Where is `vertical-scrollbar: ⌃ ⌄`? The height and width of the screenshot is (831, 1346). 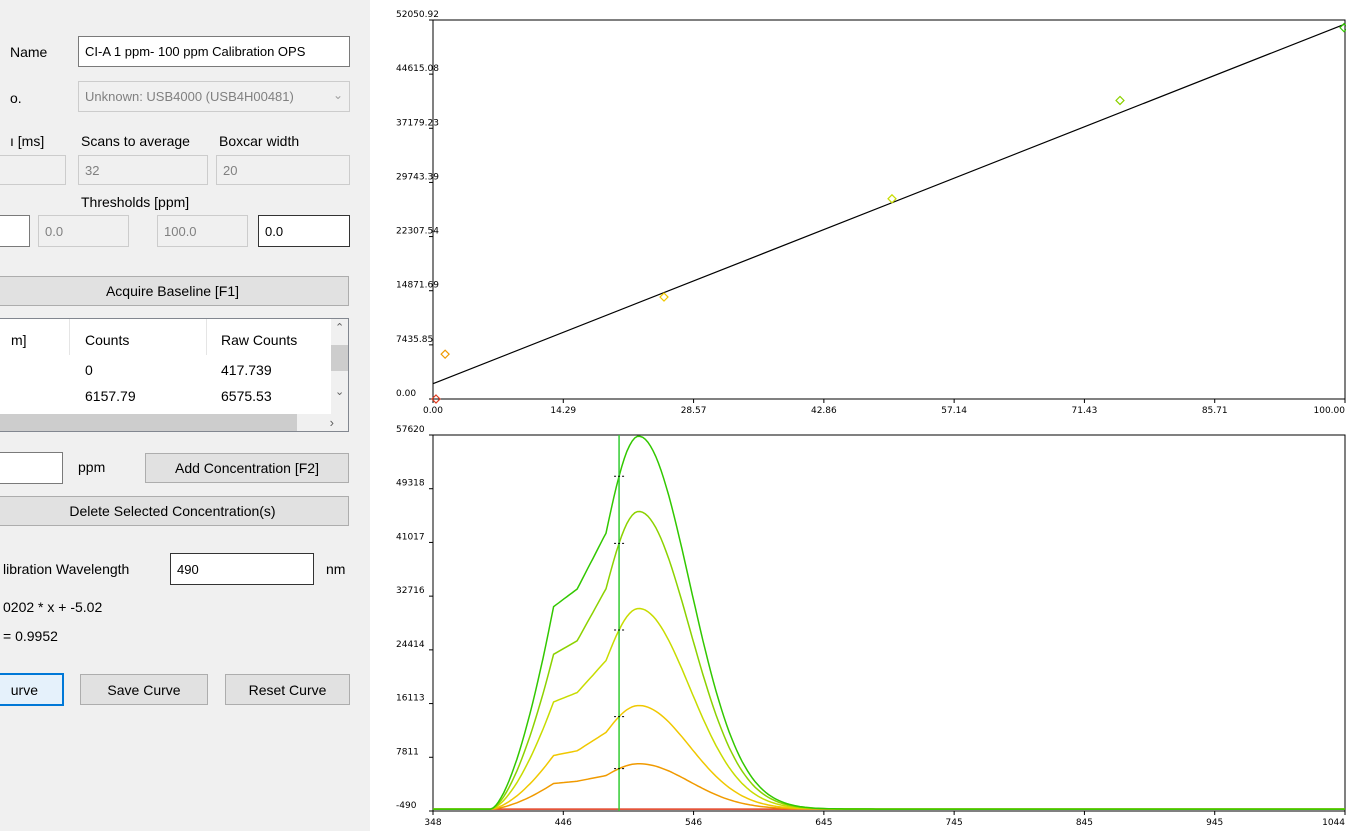
vertical-scrollbar: ⌃ ⌄ is located at coordinates (339, 367).